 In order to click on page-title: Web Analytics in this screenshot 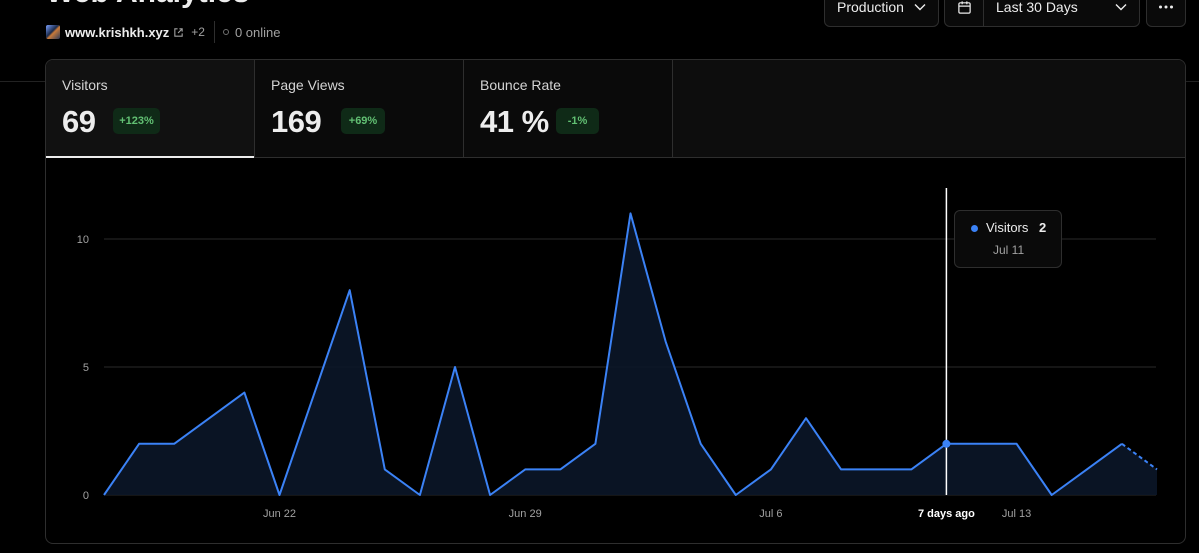, I will do `click(147, 4)`.